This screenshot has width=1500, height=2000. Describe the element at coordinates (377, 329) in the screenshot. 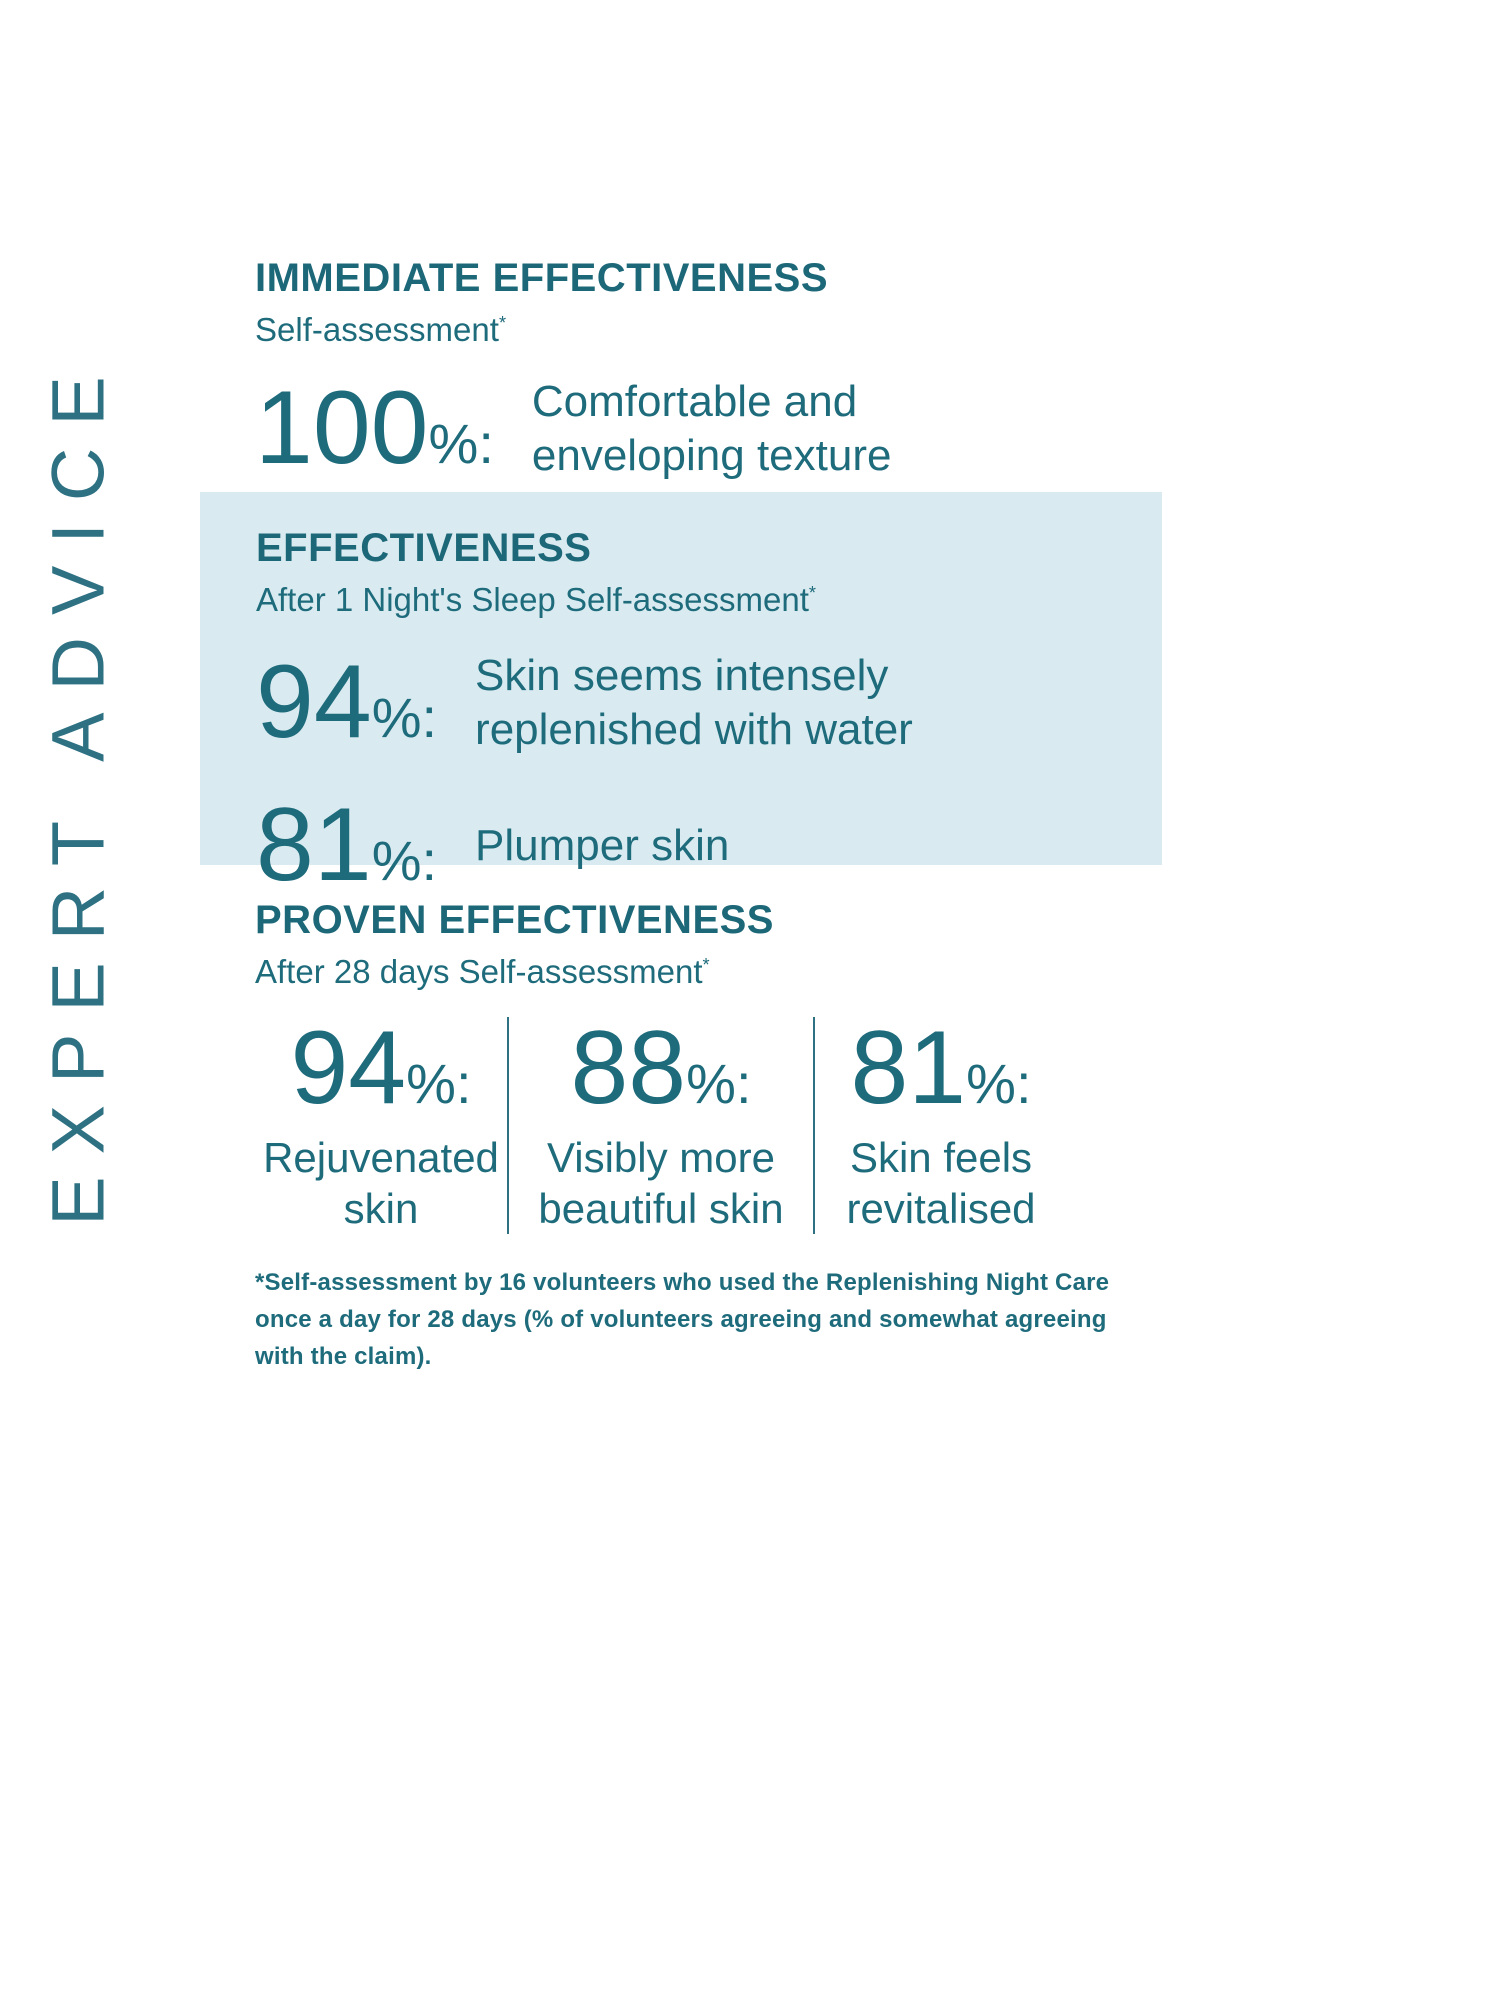

I see `subtitle-text: Self-assessment` at that location.